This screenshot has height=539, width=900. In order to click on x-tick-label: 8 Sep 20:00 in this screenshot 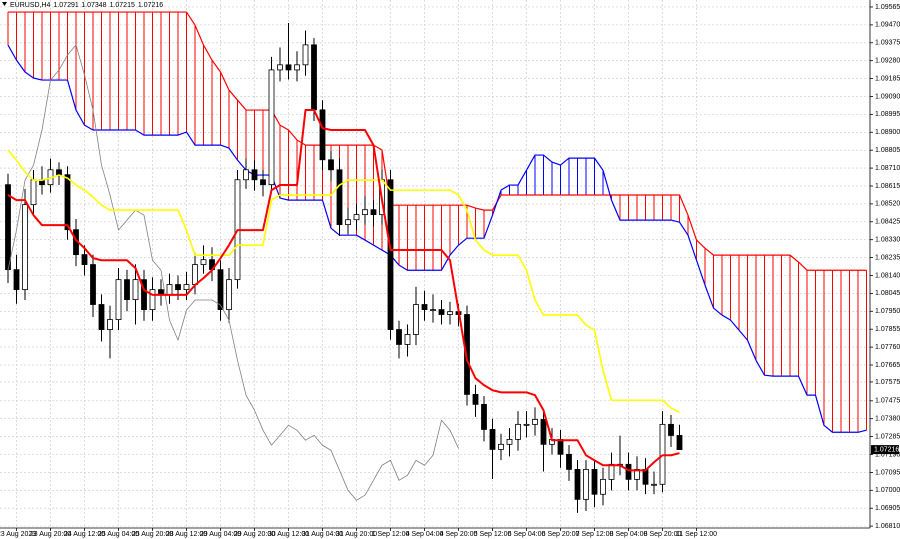, I will do `click(663, 534)`.